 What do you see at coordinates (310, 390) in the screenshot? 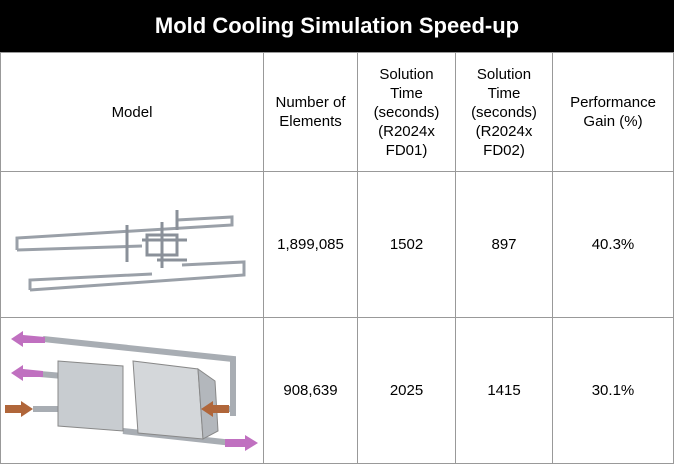
I see `cell: 908,639` at bounding box center [310, 390].